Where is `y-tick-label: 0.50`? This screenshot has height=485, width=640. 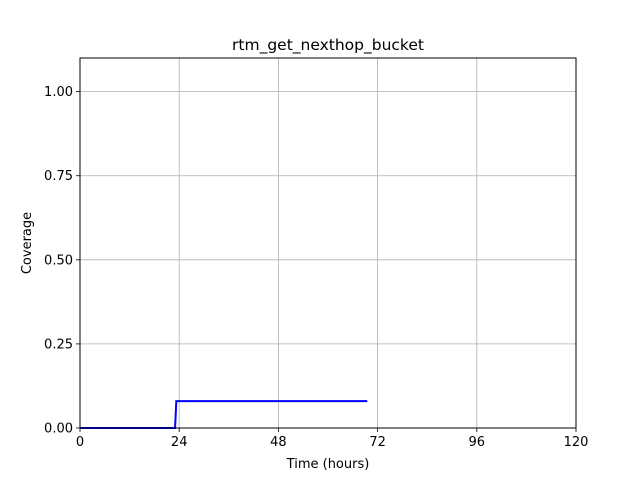 y-tick-label: 0.50 is located at coordinates (58, 260).